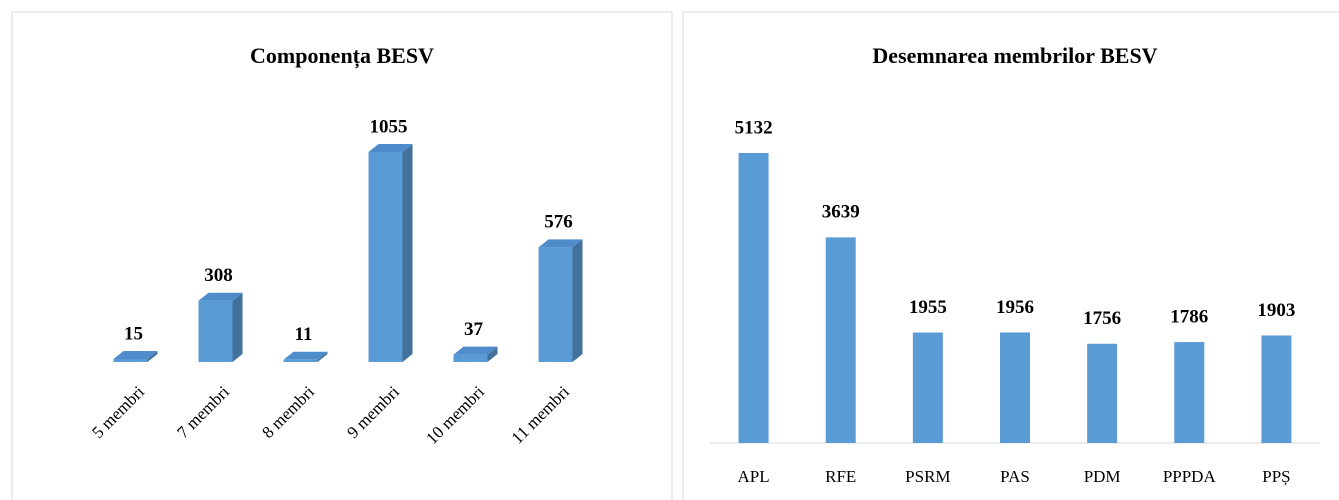 This screenshot has width=1339, height=500. I want to click on value-label: 11, so click(304, 334).